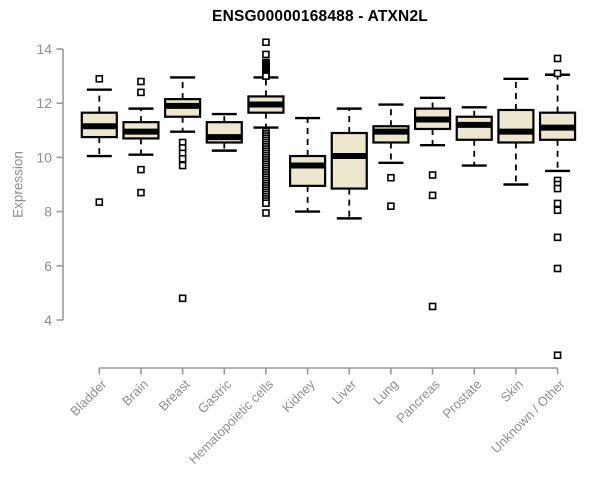 The width and height of the screenshot is (600, 500). I want to click on y-tick-label: 14, so click(44, 49).